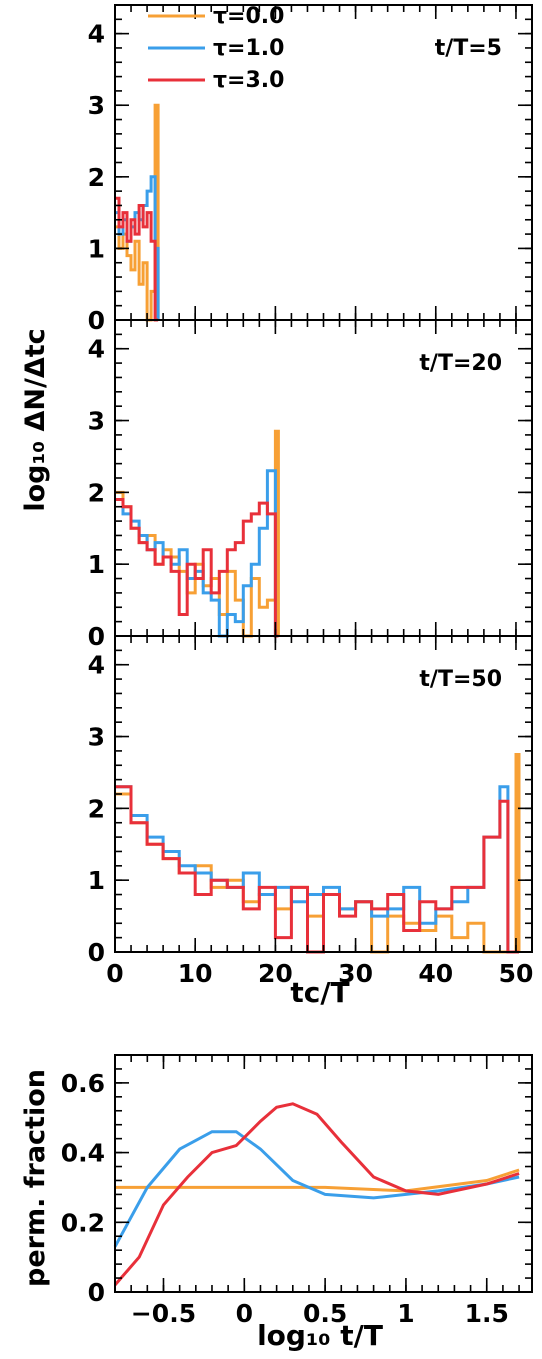  Describe the element at coordinates (320, 1335) in the screenshot. I see `fraction-x-axis-label: log₁₀ t/T` at that location.